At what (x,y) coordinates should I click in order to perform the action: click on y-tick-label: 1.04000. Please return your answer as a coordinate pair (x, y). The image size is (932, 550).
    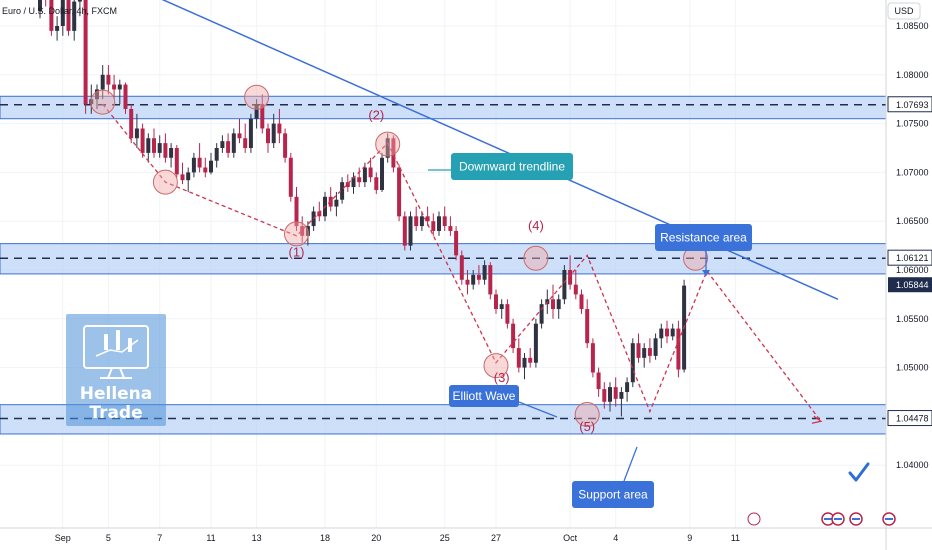
    Looking at the image, I should click on (912, 465).